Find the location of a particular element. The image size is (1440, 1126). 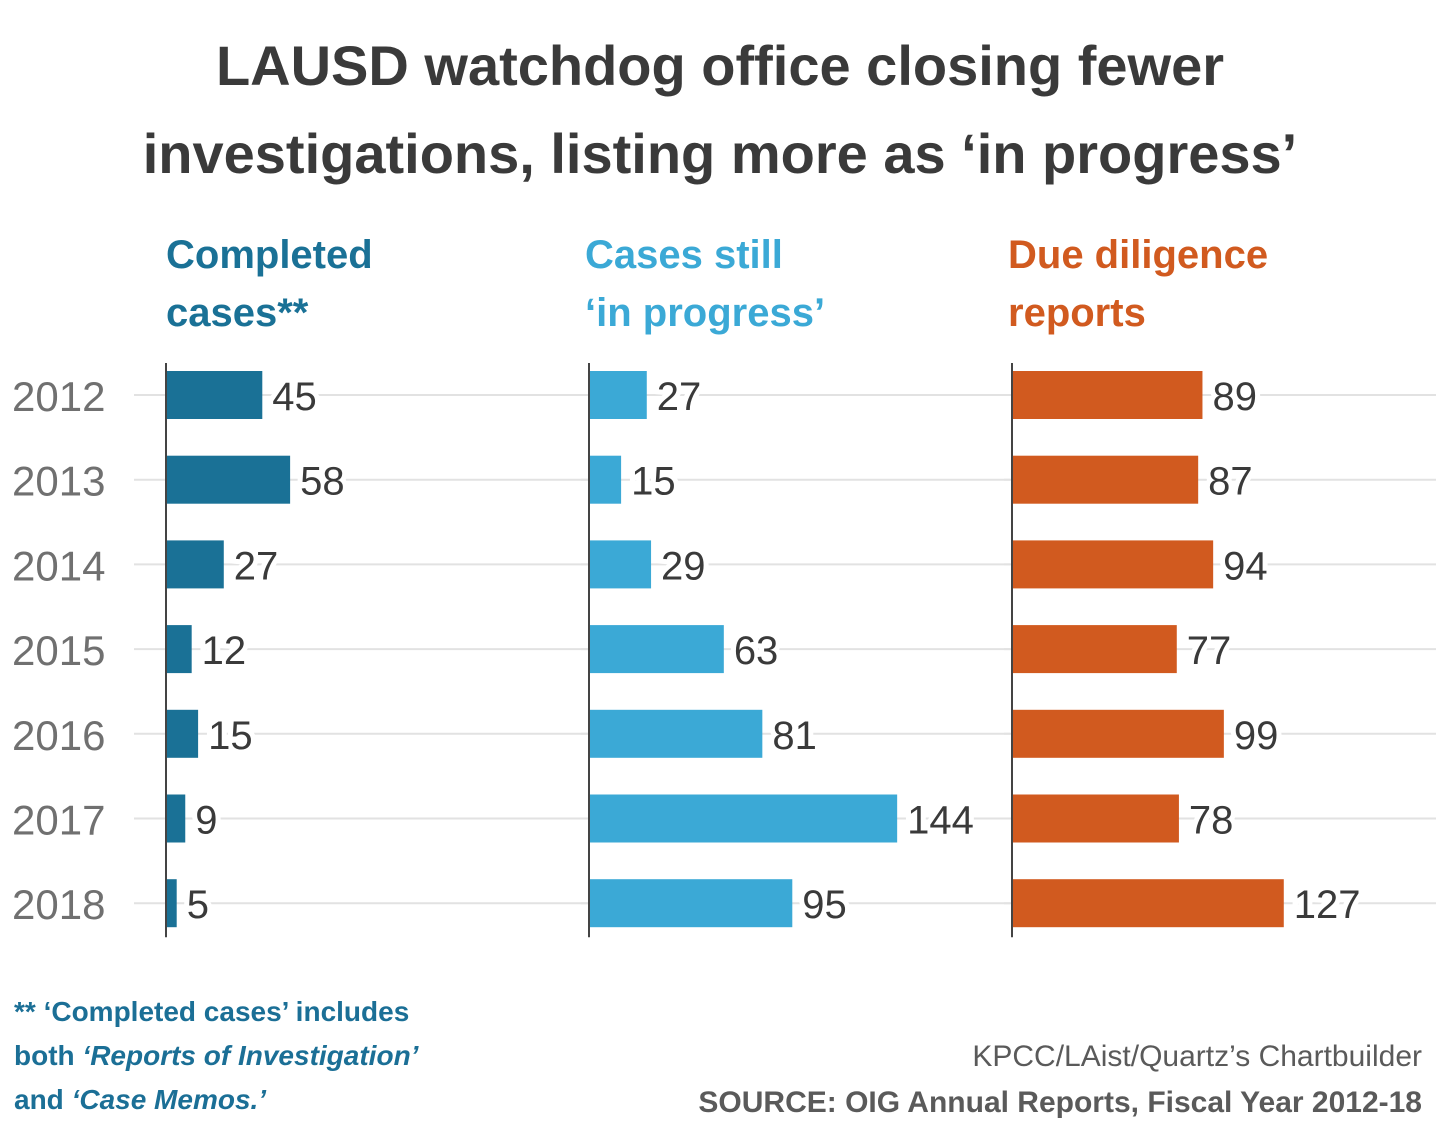

bar-due-diligence-2014 is located at coordinates (1113, 564).